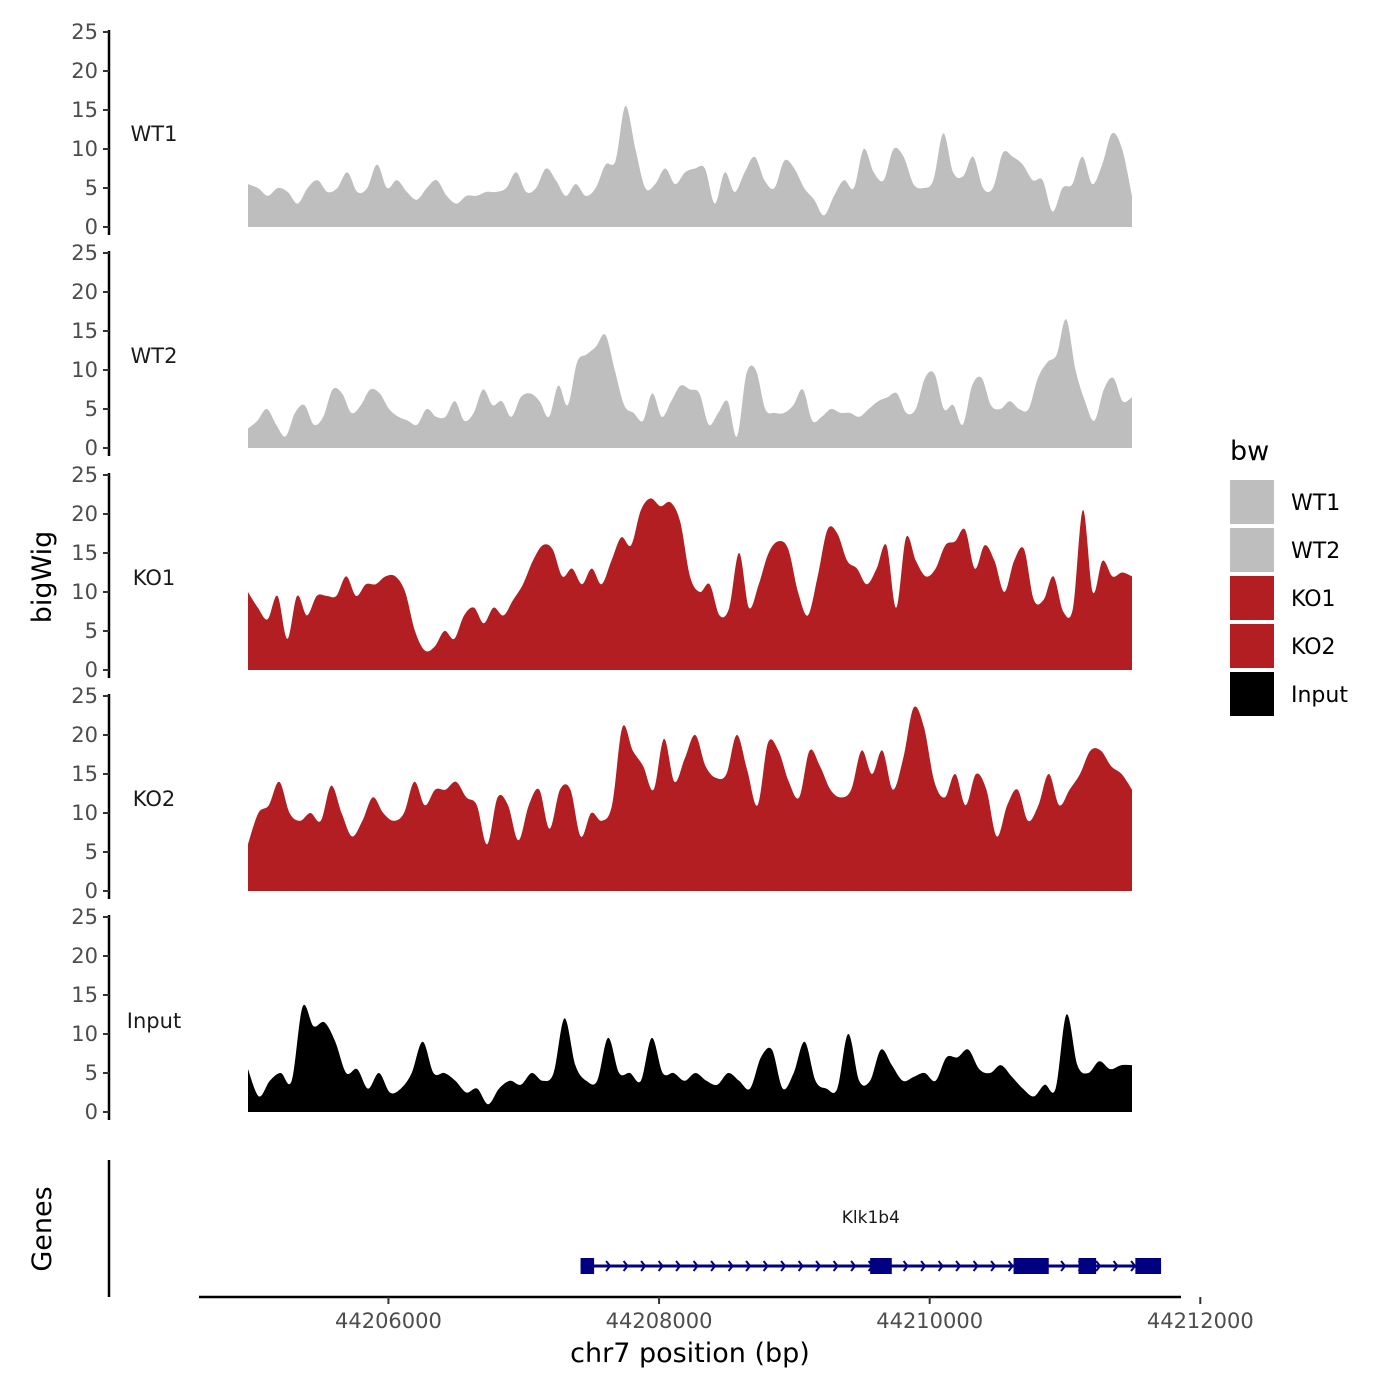 The height and width of the screenshot is (1400, 1400). What do you see at coordinates (659, 1321) in the screenshot?
I see `x-tick-label: 44208000` at bounding box center [659, 1321].